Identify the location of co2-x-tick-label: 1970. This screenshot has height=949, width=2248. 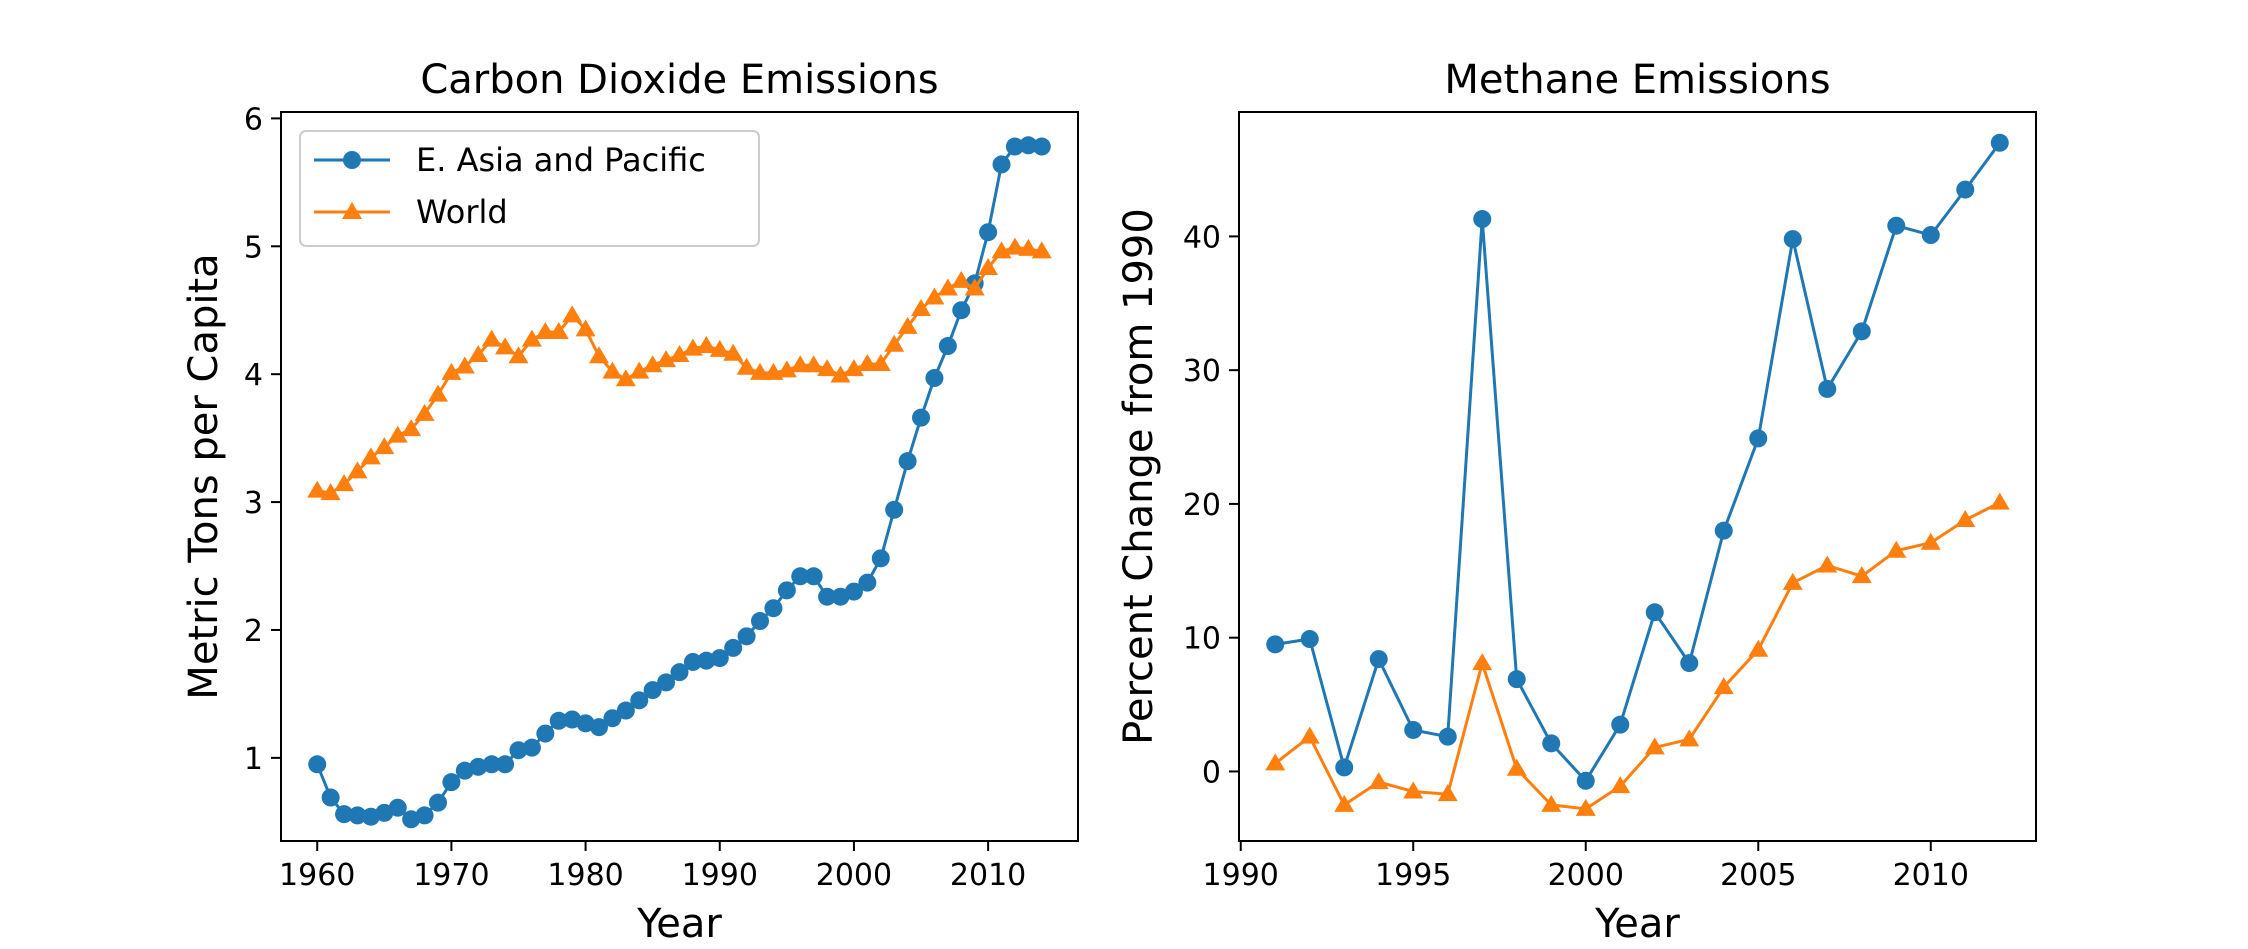
(451, 875).